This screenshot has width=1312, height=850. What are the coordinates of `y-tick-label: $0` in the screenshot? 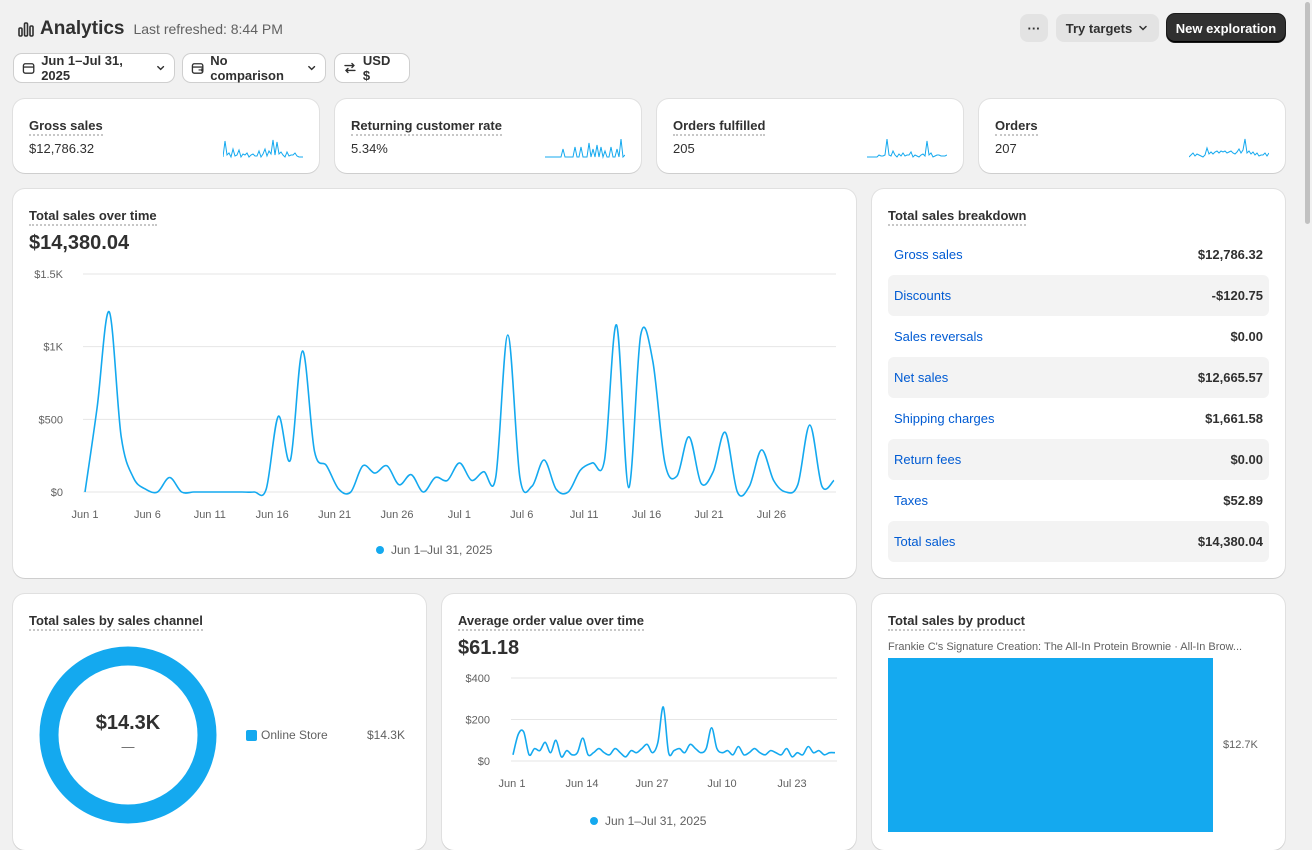 It's located at (57, 493).